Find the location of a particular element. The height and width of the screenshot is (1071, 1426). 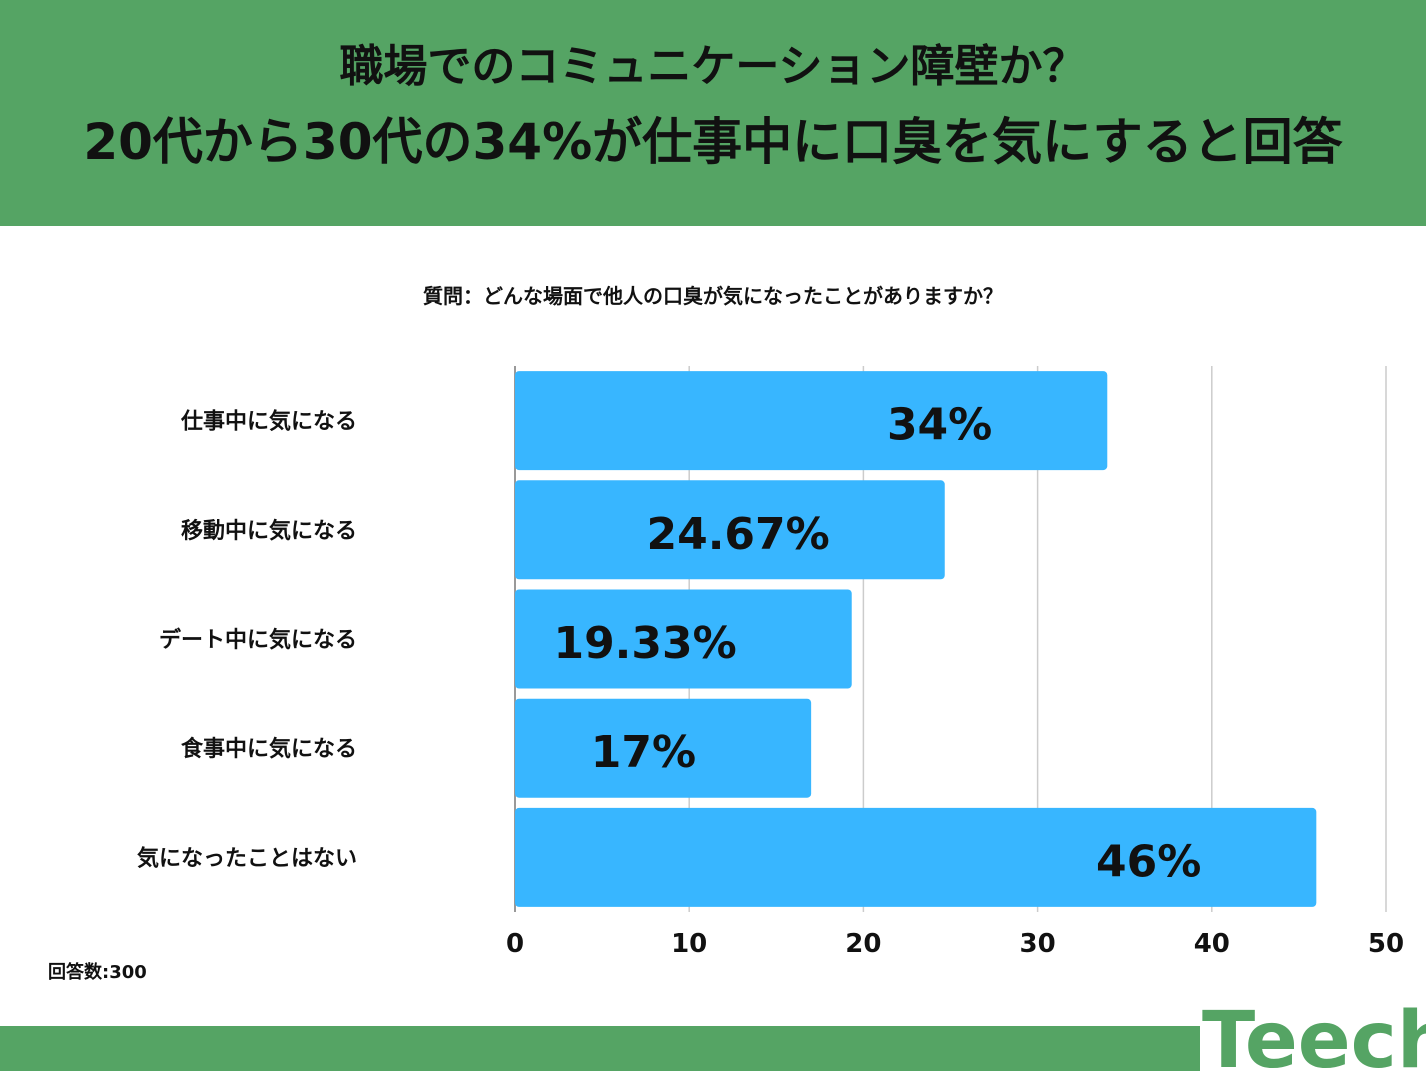

title-line-1: 職場でのコミュニケーション障壁か？ is located at coordinates (713, 66).